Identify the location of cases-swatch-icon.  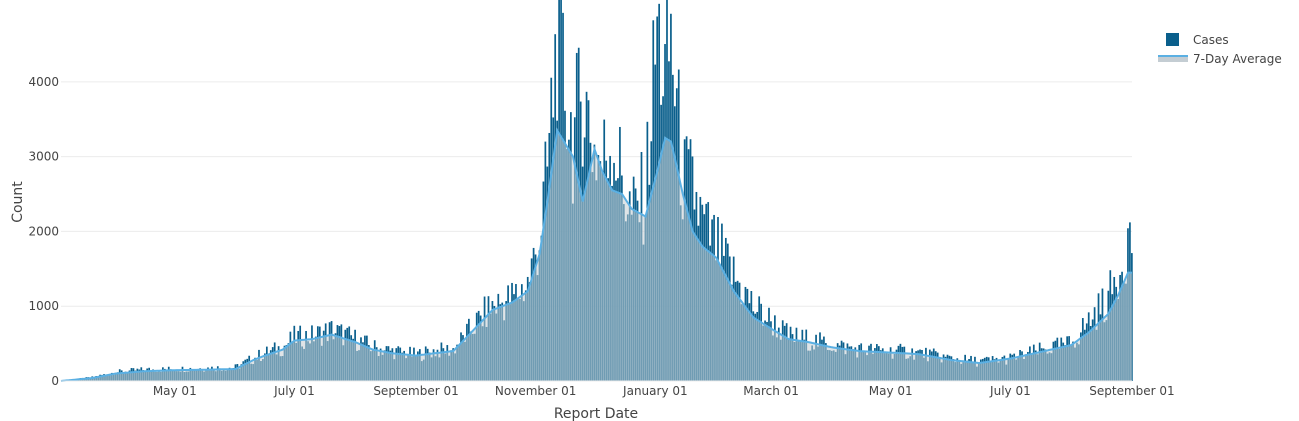
(1172, 39).